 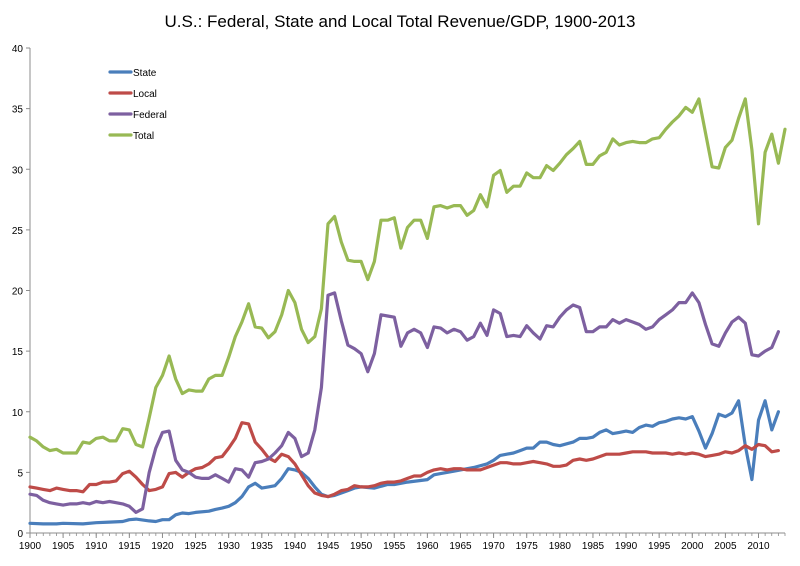 What do you see at coordinates (493, 546) in the screenshot?
I see `x-tick-label: 1970` at bounding box center [493, 546].